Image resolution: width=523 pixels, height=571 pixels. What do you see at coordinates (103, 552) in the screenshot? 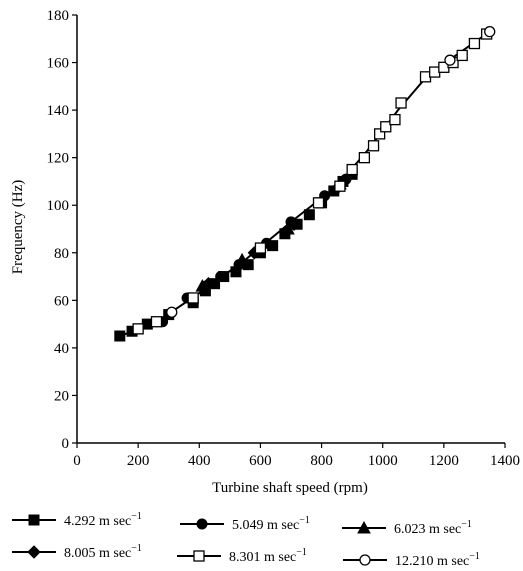
I see `legend-label: 8.005 m sec−1` at bounding box center [103, 552].